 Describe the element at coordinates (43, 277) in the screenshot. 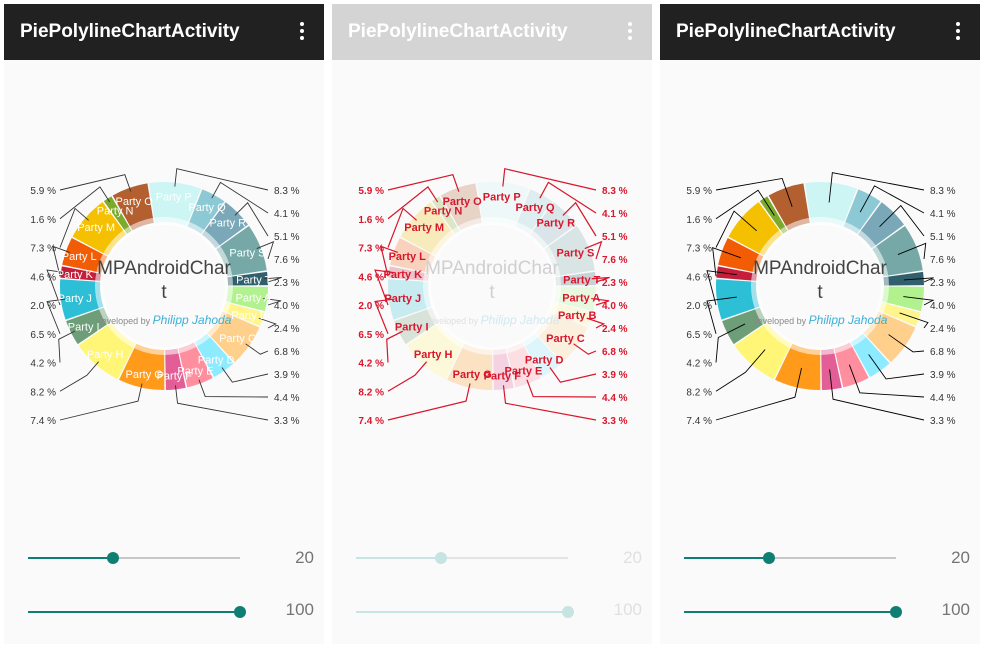

I see `value-label: 4.6 %` at that location.